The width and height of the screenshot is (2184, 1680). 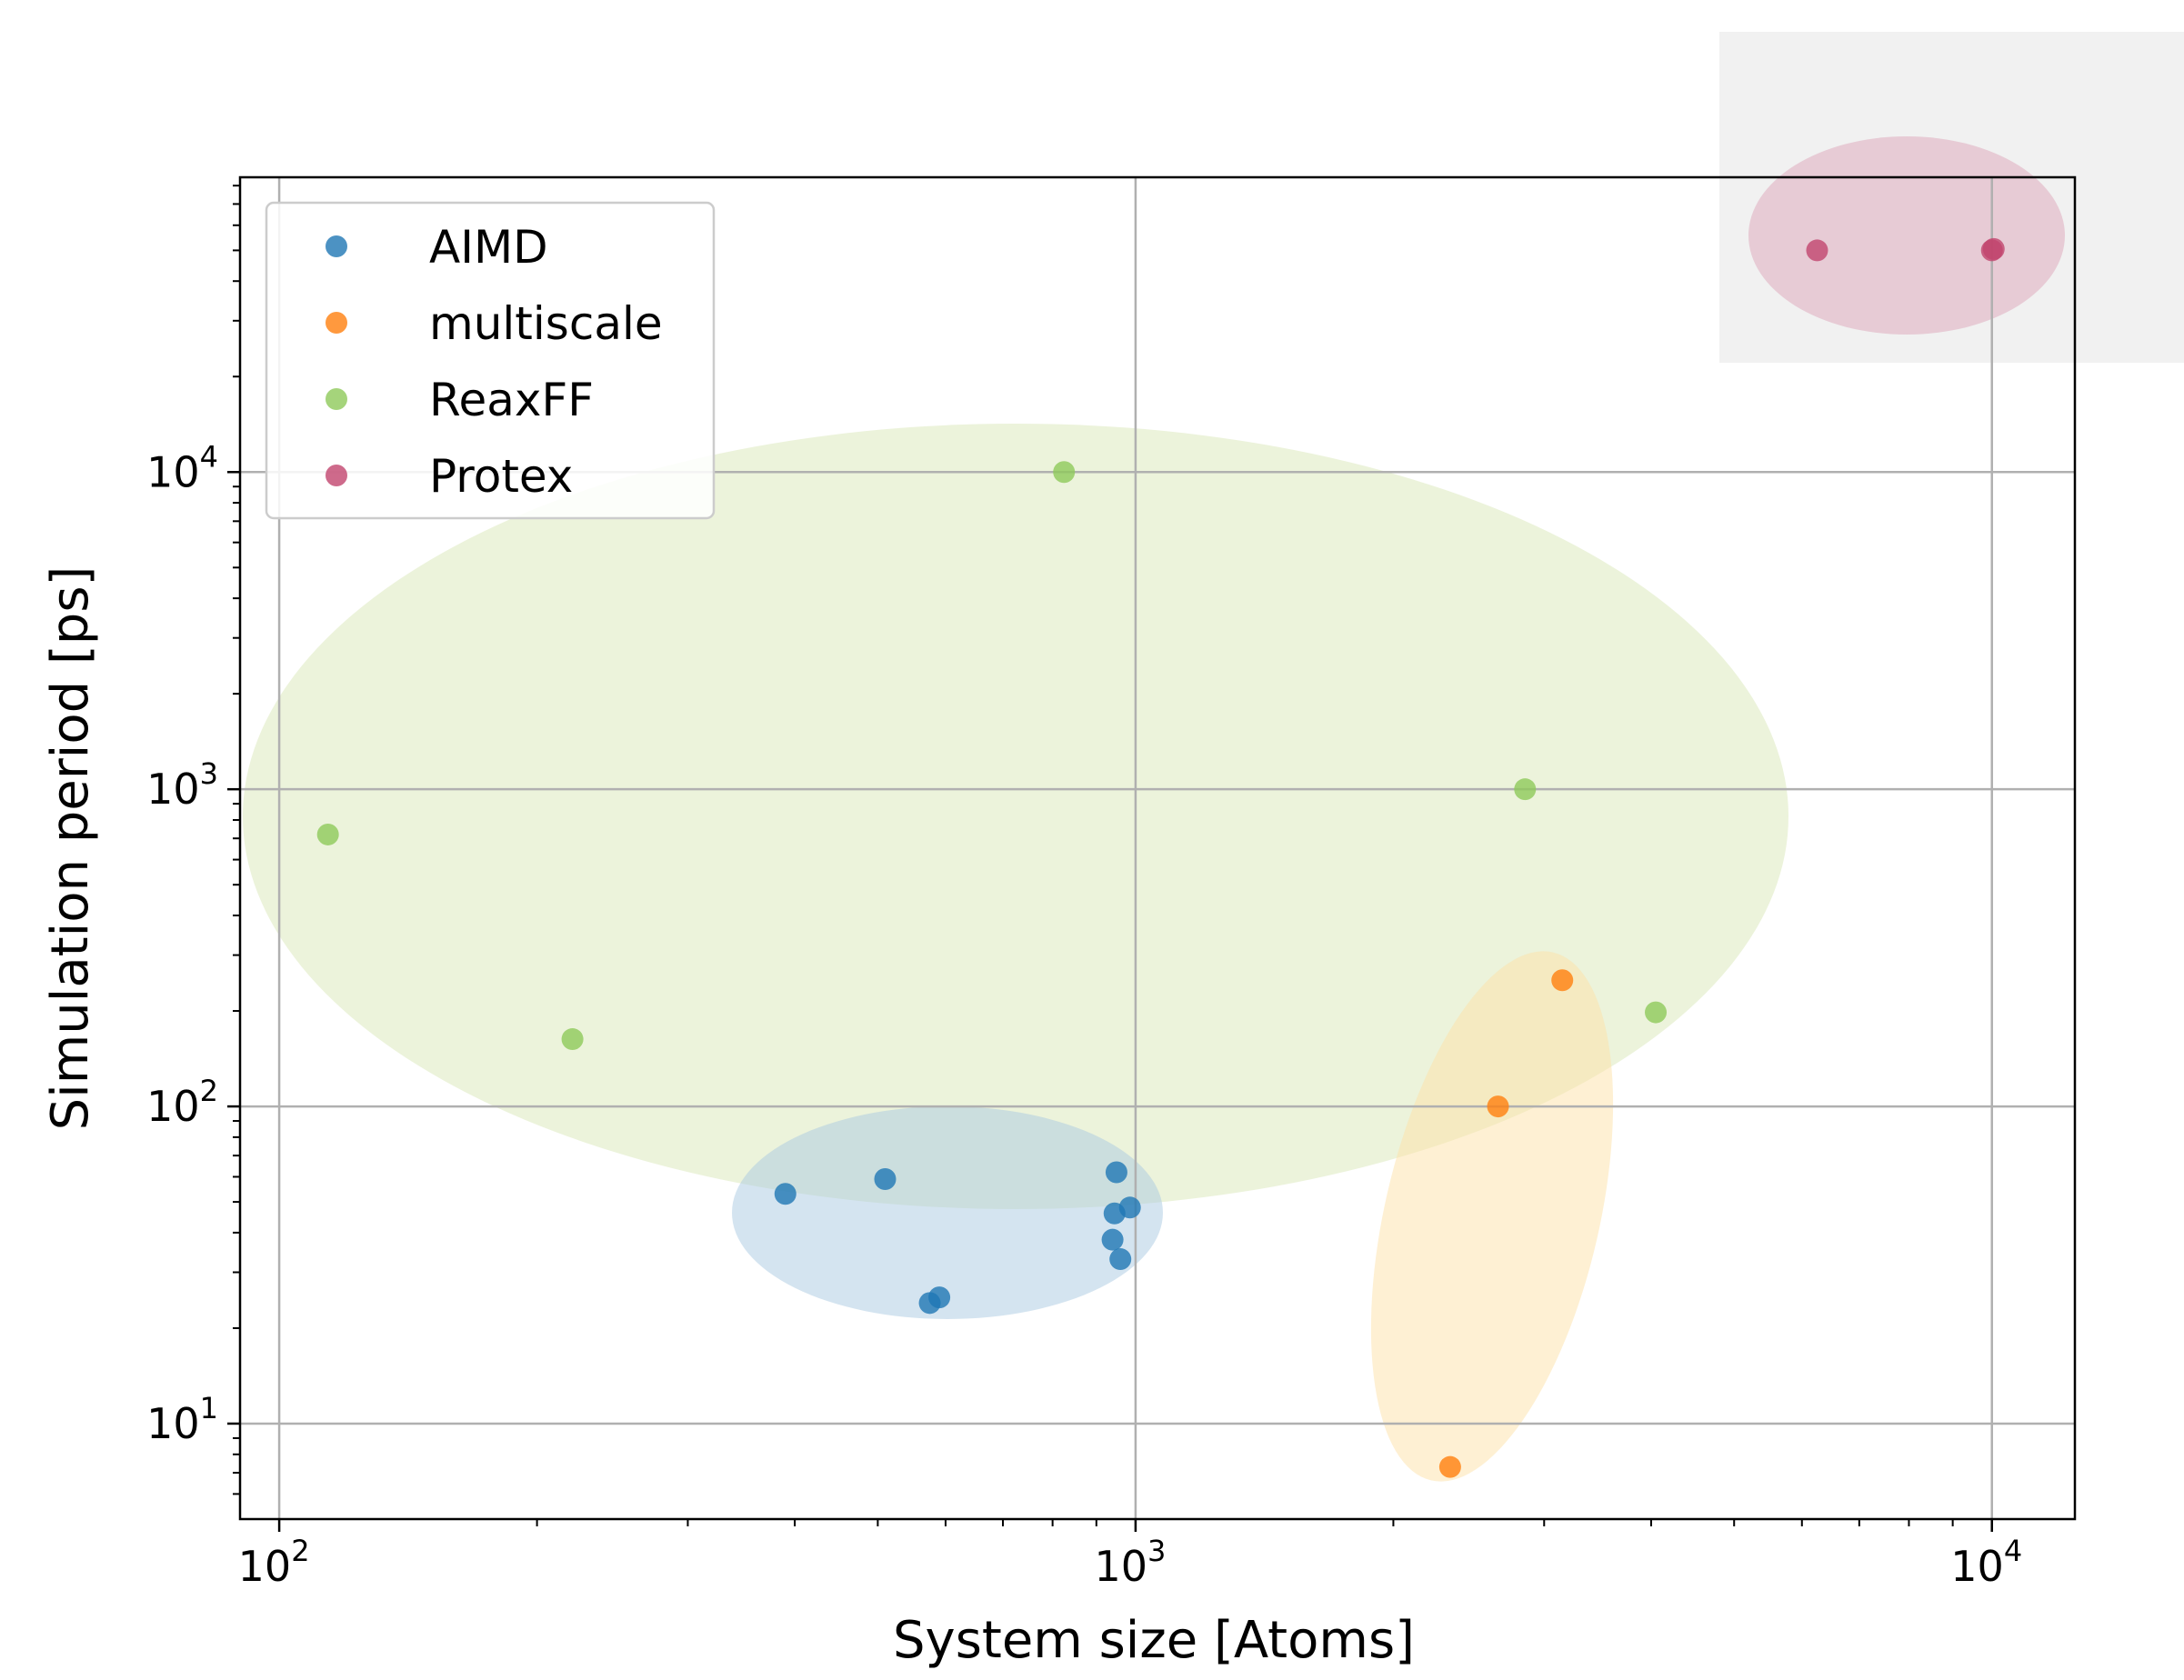 What do you see at coordinates (300, 1551) in the screenshot?
I see `x-tick-exponent: 2` at bounding box center [300, 1551].